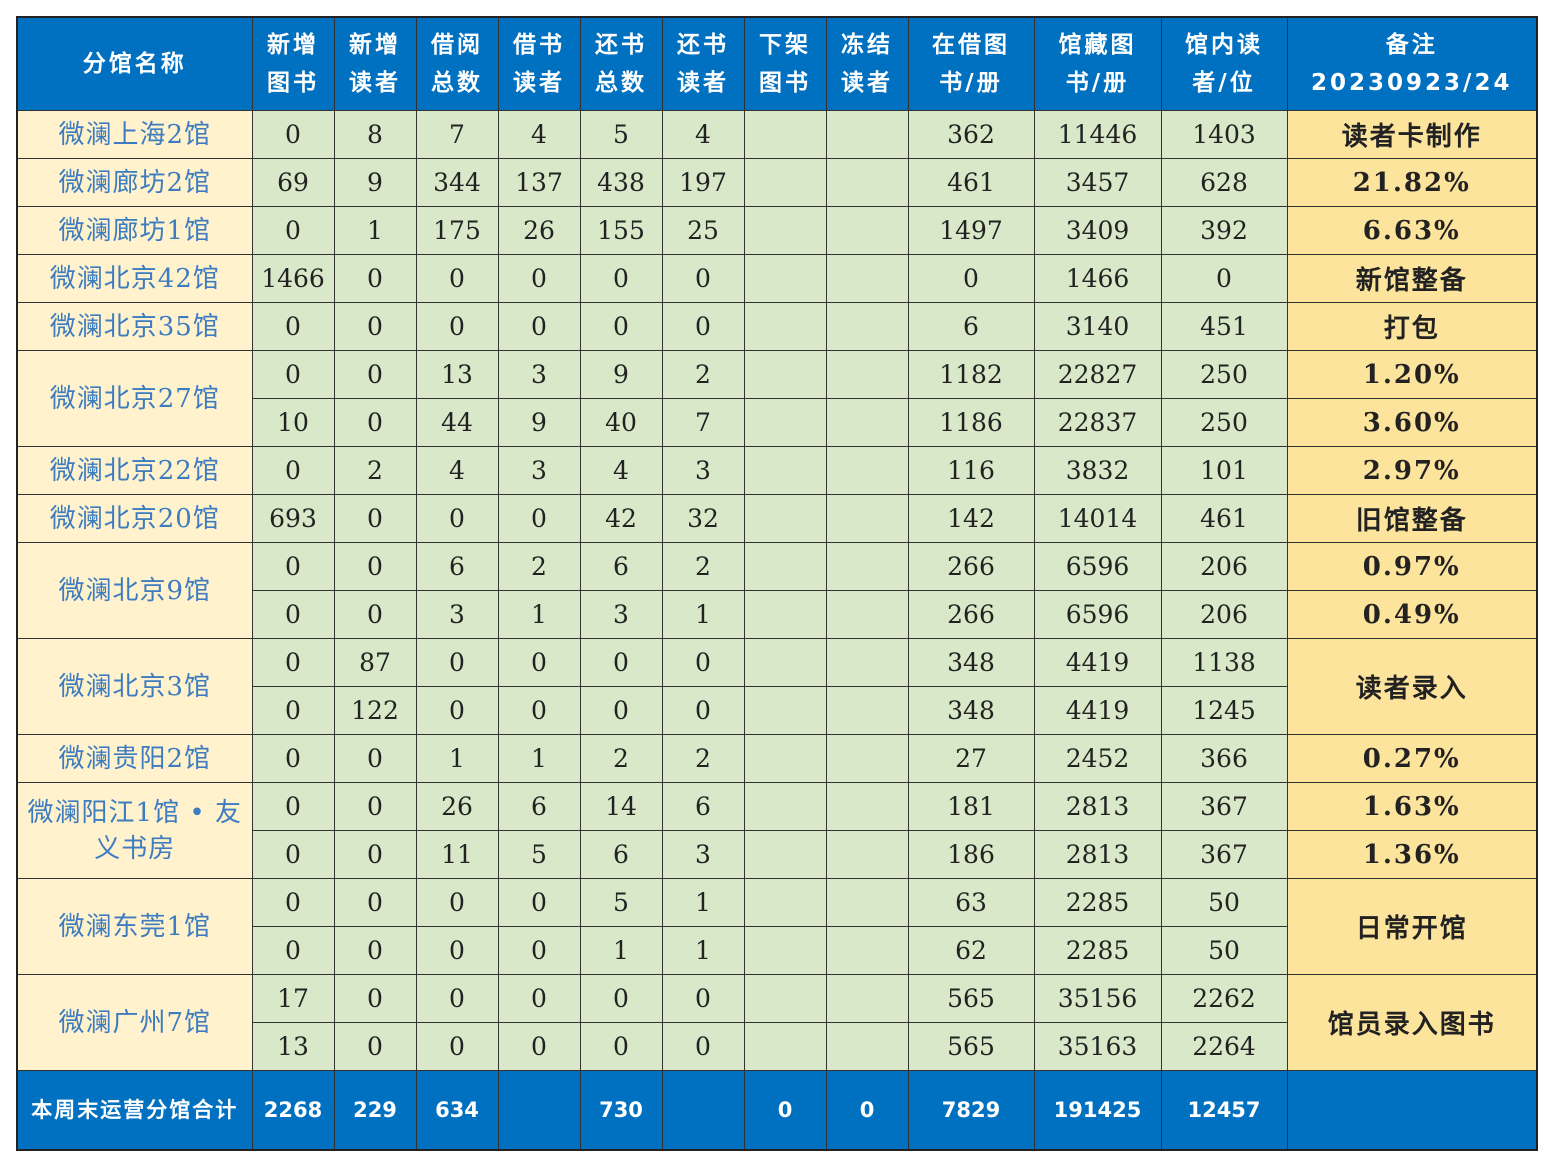 The width and height of the screenshot is (1552, 1164). What do you see at coordinates (1097, 950) in the screenshot?
I see `data-cell: 2285` at bounding box center [1097, 950].